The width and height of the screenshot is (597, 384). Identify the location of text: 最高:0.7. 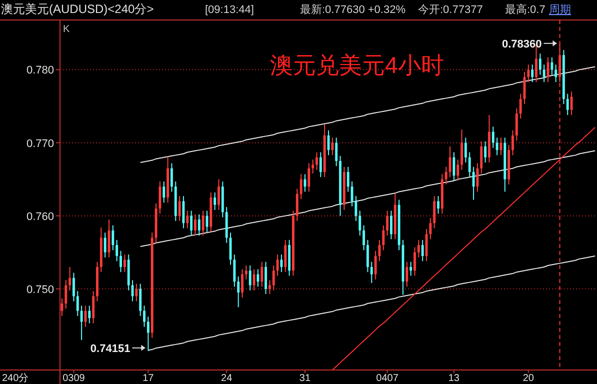
(525, 9).